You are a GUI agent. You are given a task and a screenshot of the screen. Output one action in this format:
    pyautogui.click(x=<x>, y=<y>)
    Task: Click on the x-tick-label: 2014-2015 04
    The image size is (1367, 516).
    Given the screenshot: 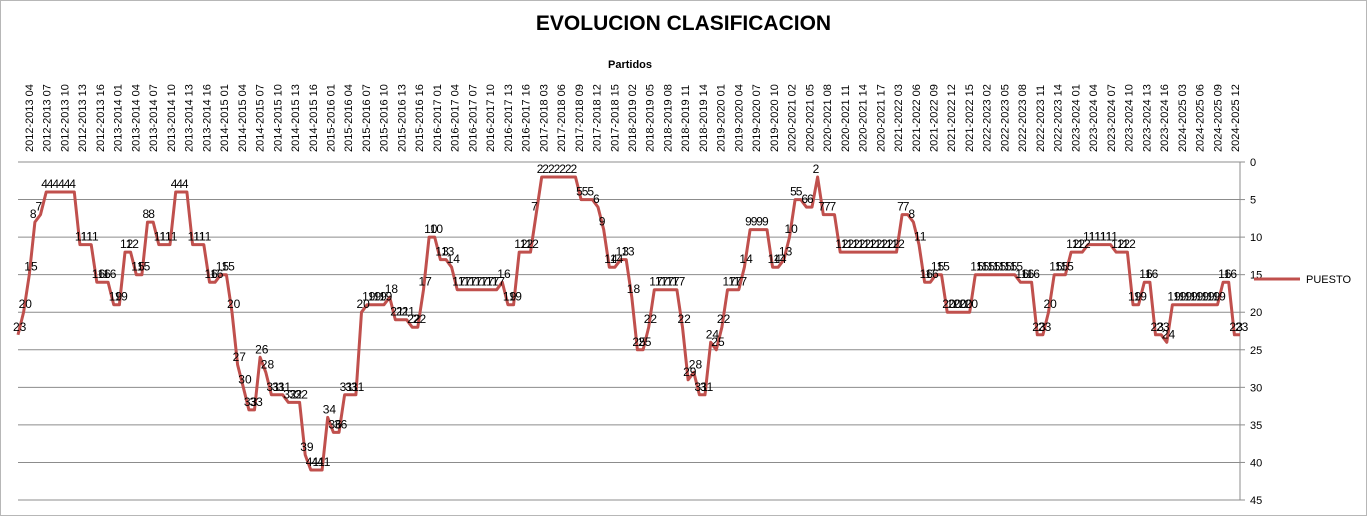 What is the action you would take?
    pyautogui.click(x=243, y=118)
    